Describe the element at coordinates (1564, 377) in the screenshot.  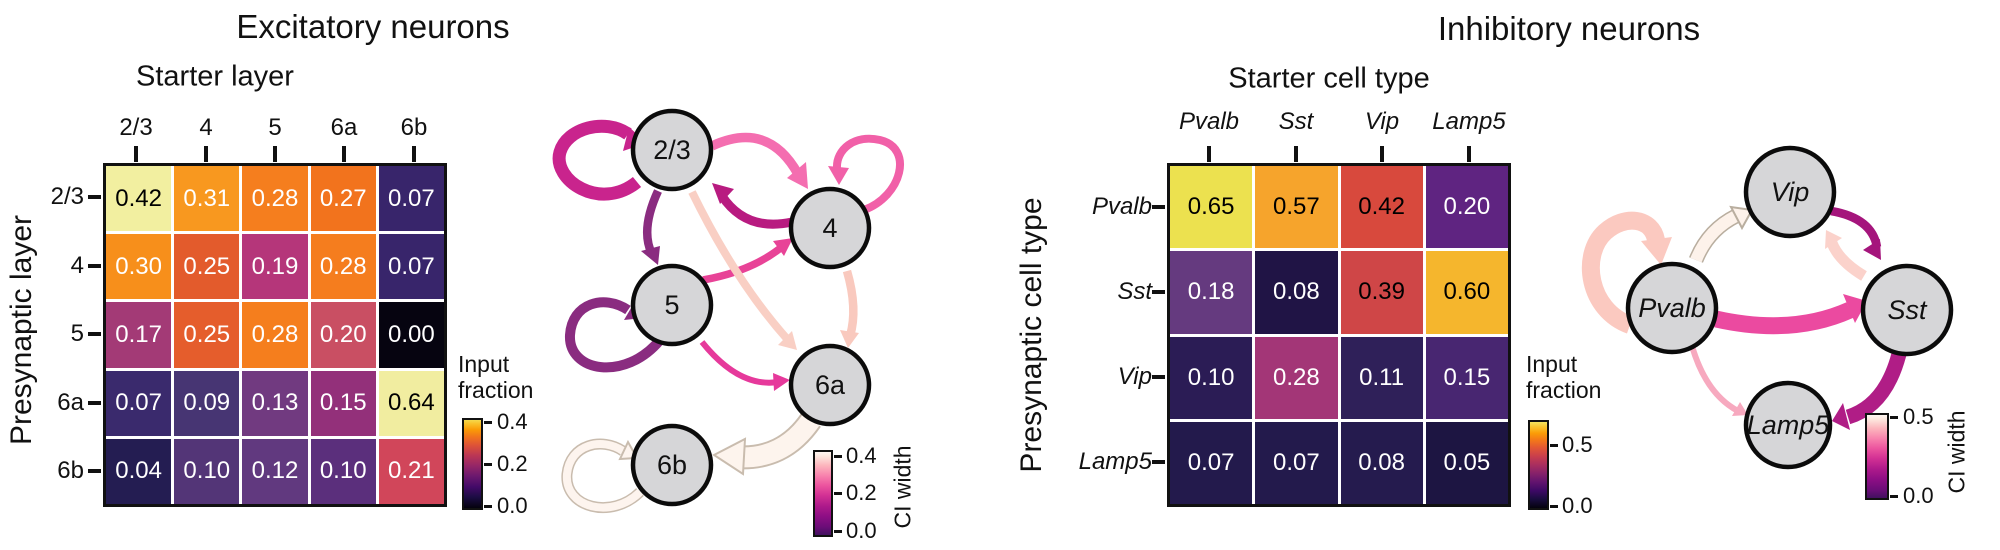
I see `inhibitory-colorbar-title: Input fraction` at that location.